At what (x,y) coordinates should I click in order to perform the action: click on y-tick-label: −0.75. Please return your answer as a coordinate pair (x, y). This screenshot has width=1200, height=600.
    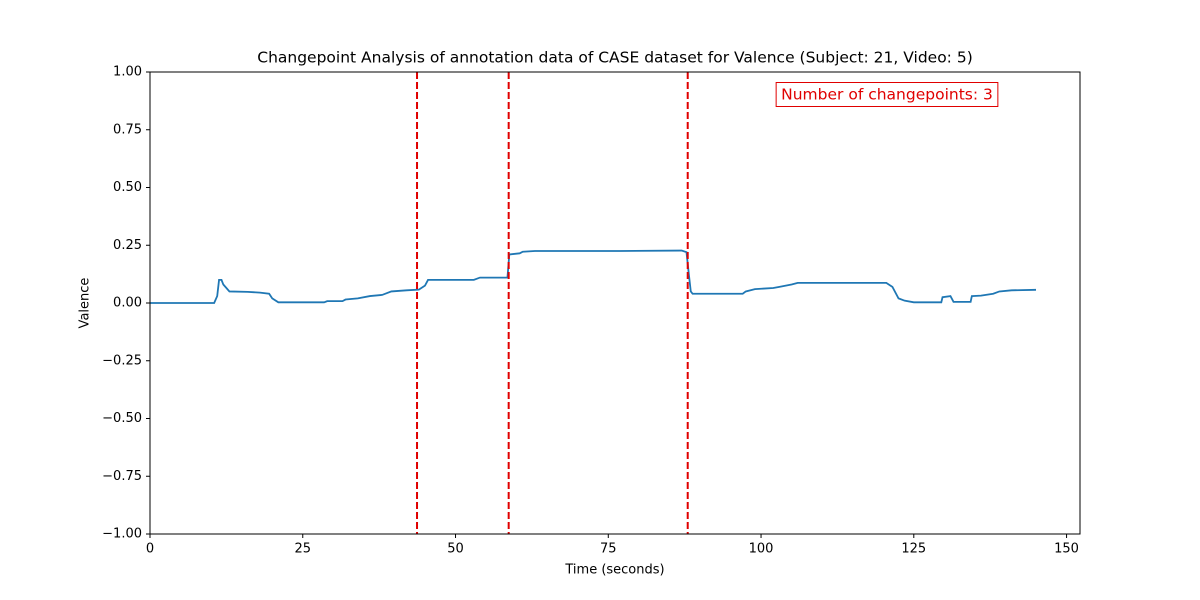
    Looking at the image, I should click on (122, 476).